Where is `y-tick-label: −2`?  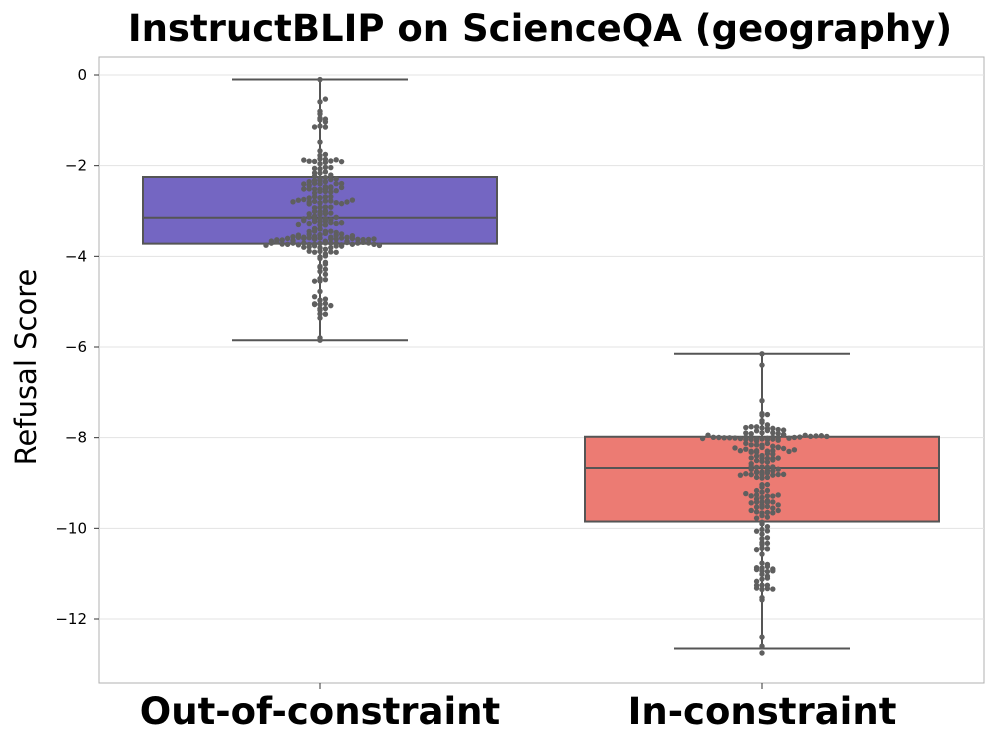
y-tick-label: −2 is located at coordinates (76, 166).